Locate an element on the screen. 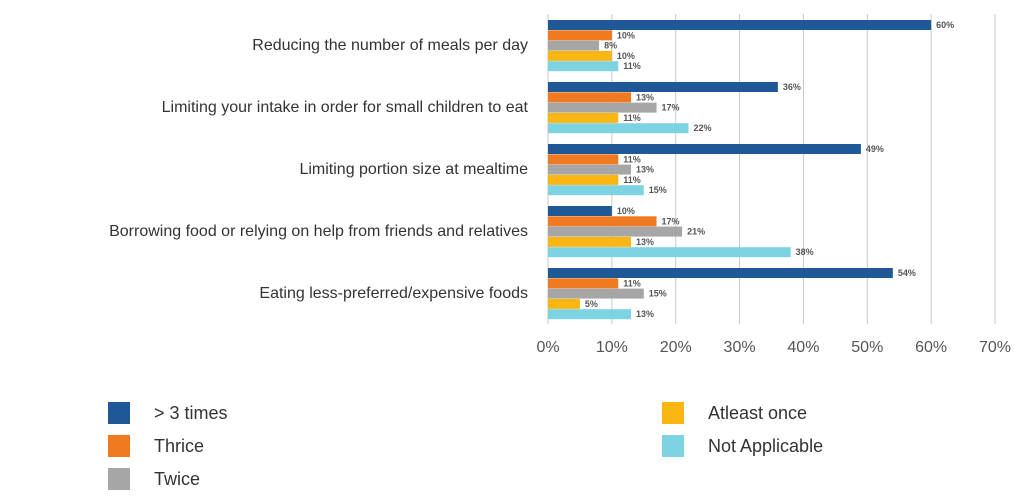 The width and height of the screenshot is (1014, 501). legend-item: Twice is located at coordinates (154, 479).